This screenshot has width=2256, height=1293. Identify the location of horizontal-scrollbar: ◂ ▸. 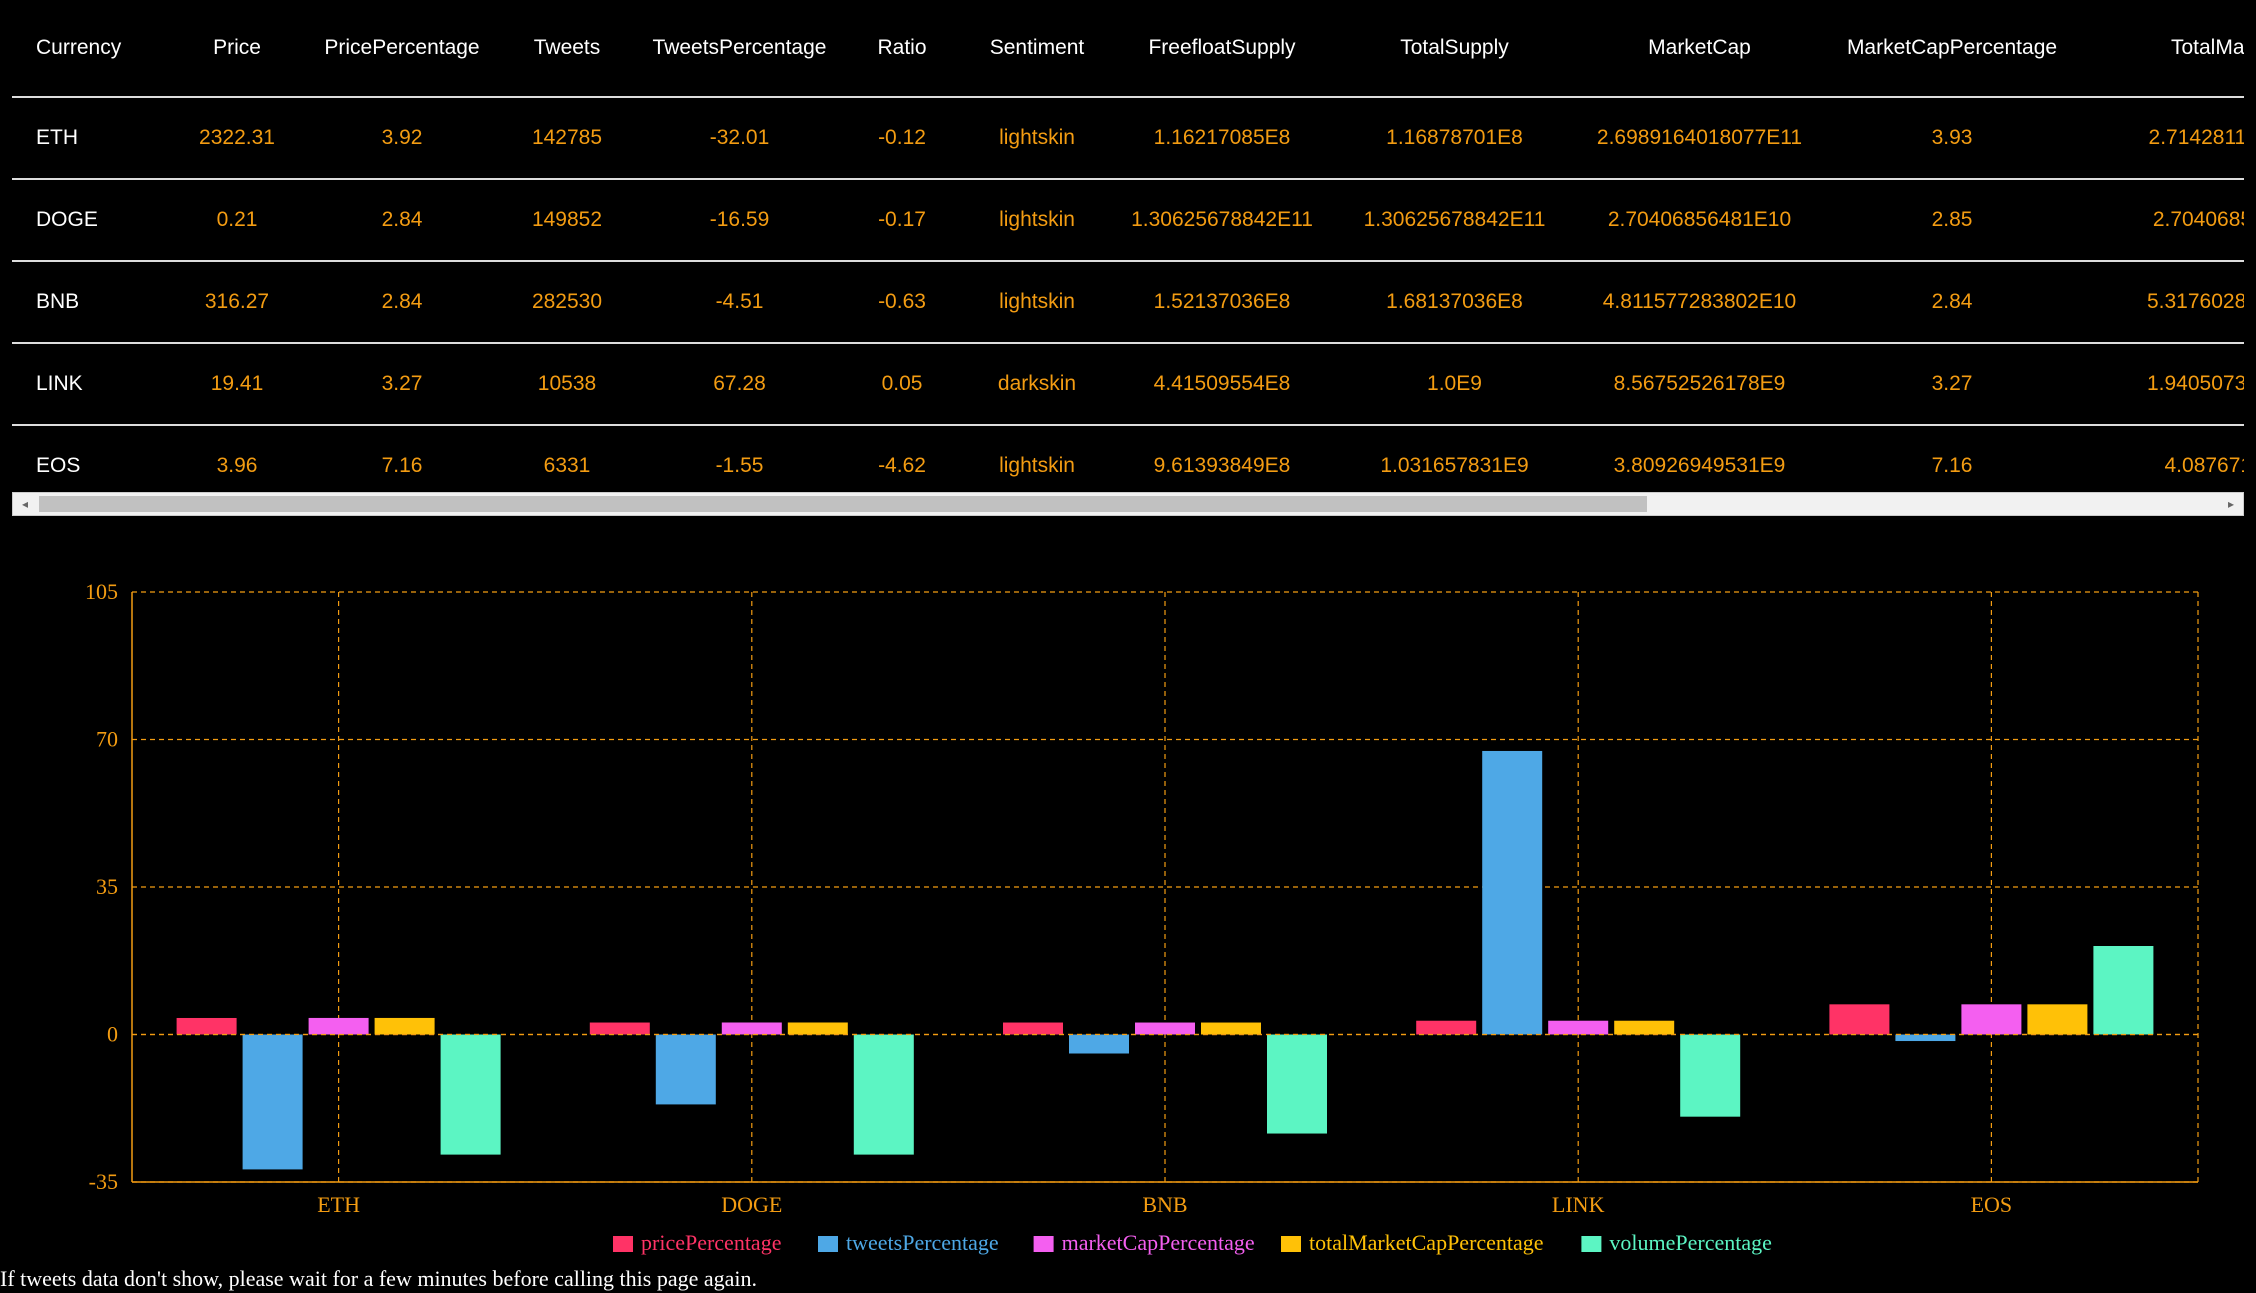
(1128, 504).